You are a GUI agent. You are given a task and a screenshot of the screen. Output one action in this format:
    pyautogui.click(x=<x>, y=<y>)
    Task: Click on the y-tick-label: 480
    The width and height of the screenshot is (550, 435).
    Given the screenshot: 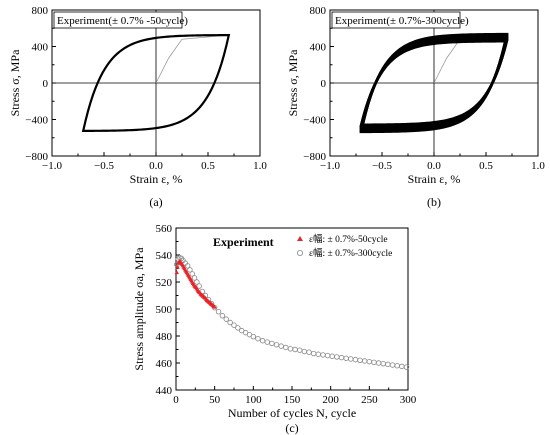 What is the action you would take?
    pyautogui.click(x=164, y=337)
    